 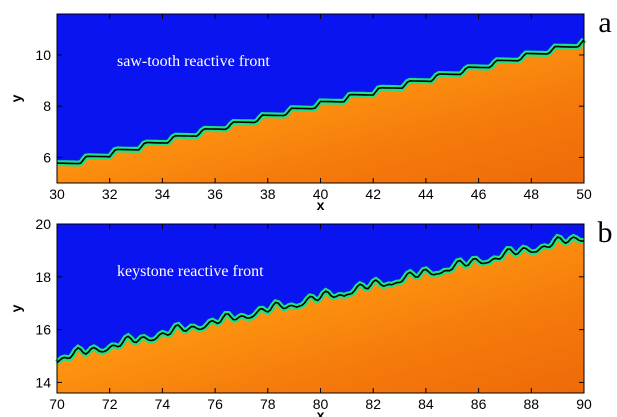 I want to click on x-tick-label: 38, so click(x=268, y=194).